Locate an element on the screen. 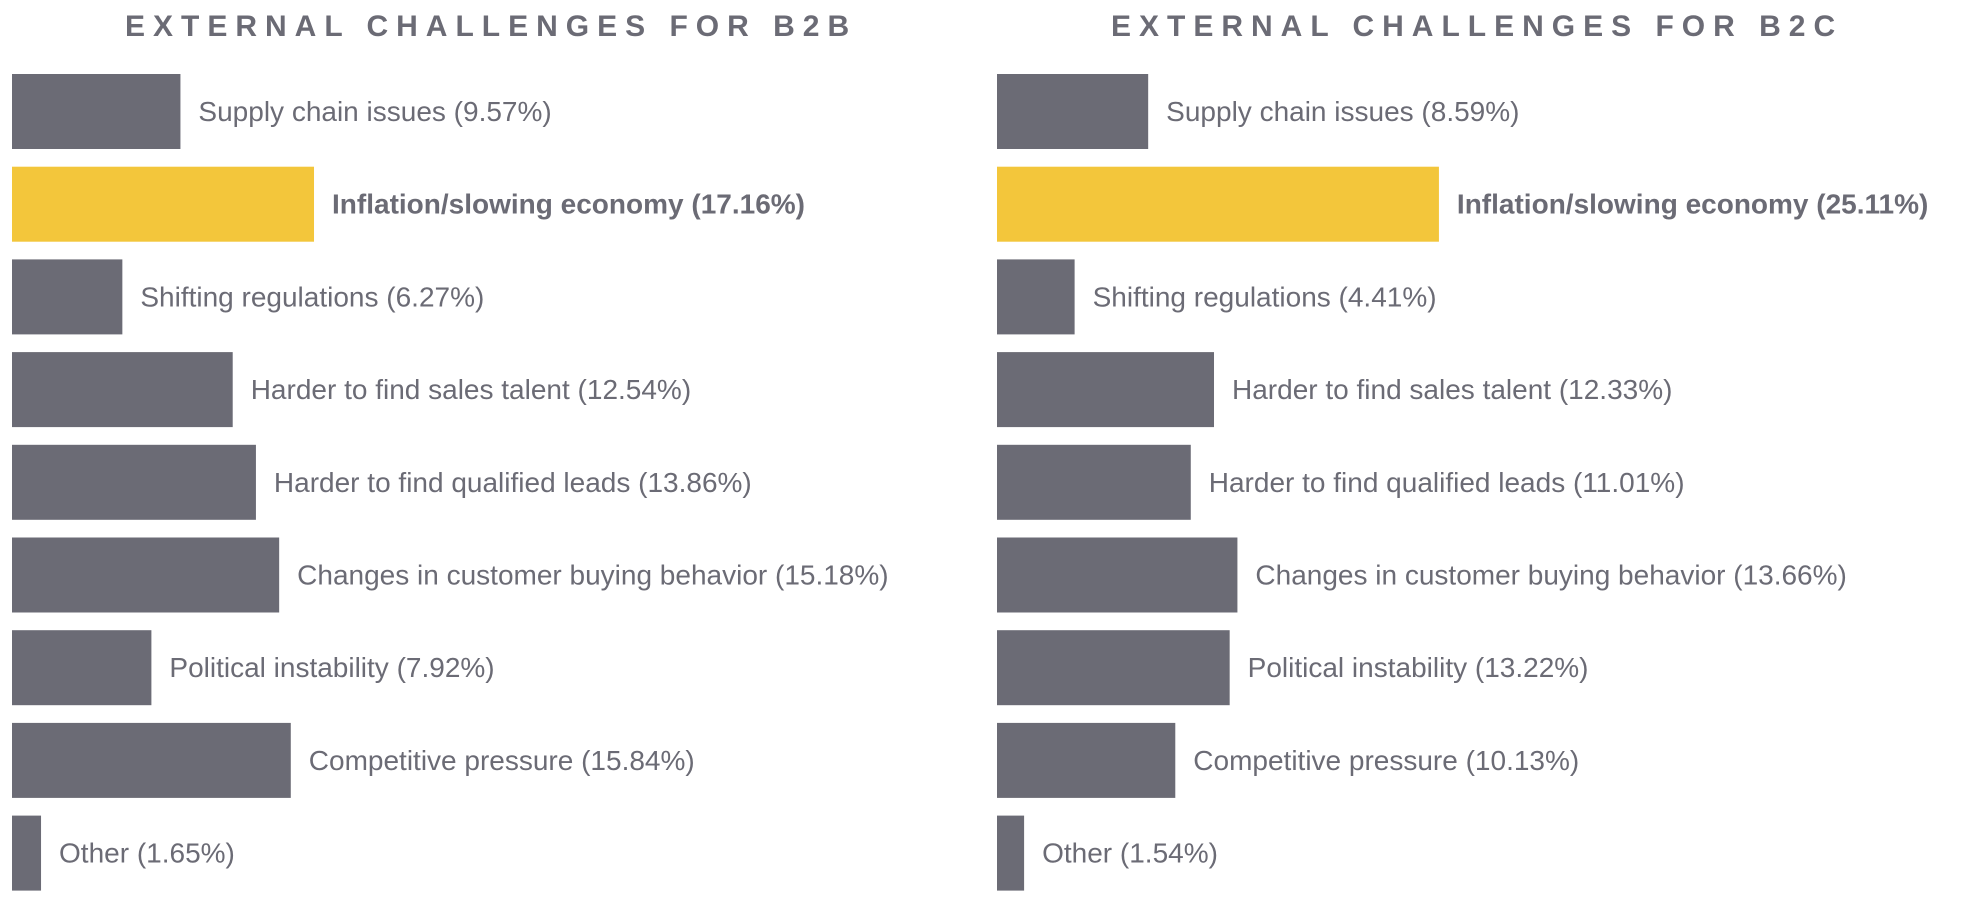  bar-label-b2c-8: Competitive pressure (10.13%) is located at coordinates (1386, 760).